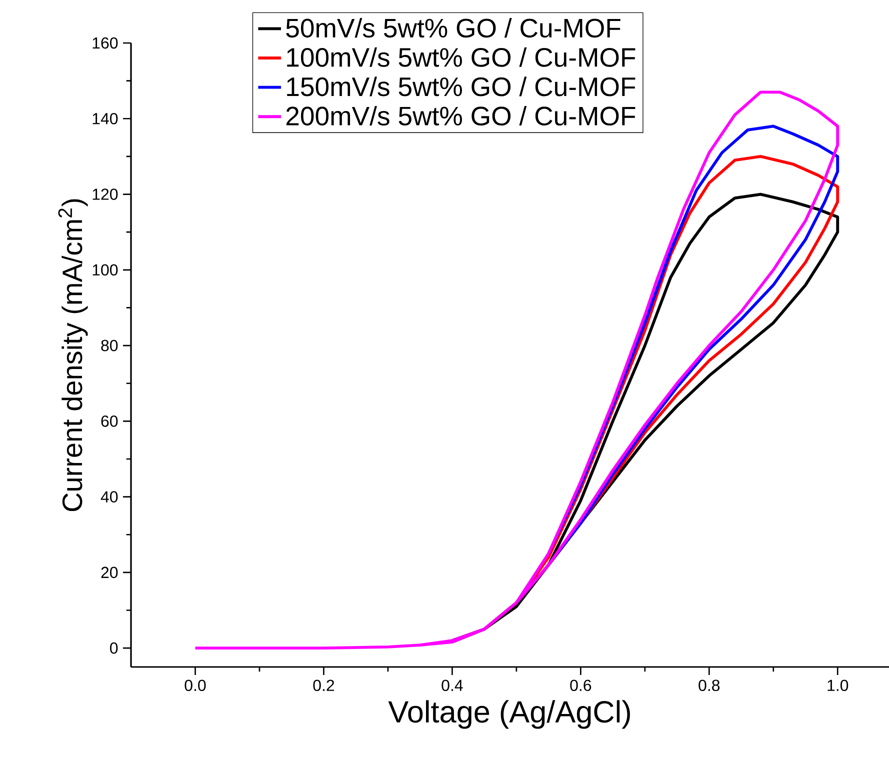 Image resolution: width=889 pixels, height=758 pixels. Describe the element at coordinates (452, 686) in the screenshot. I see `x-tick-label: 0.4` at that location.